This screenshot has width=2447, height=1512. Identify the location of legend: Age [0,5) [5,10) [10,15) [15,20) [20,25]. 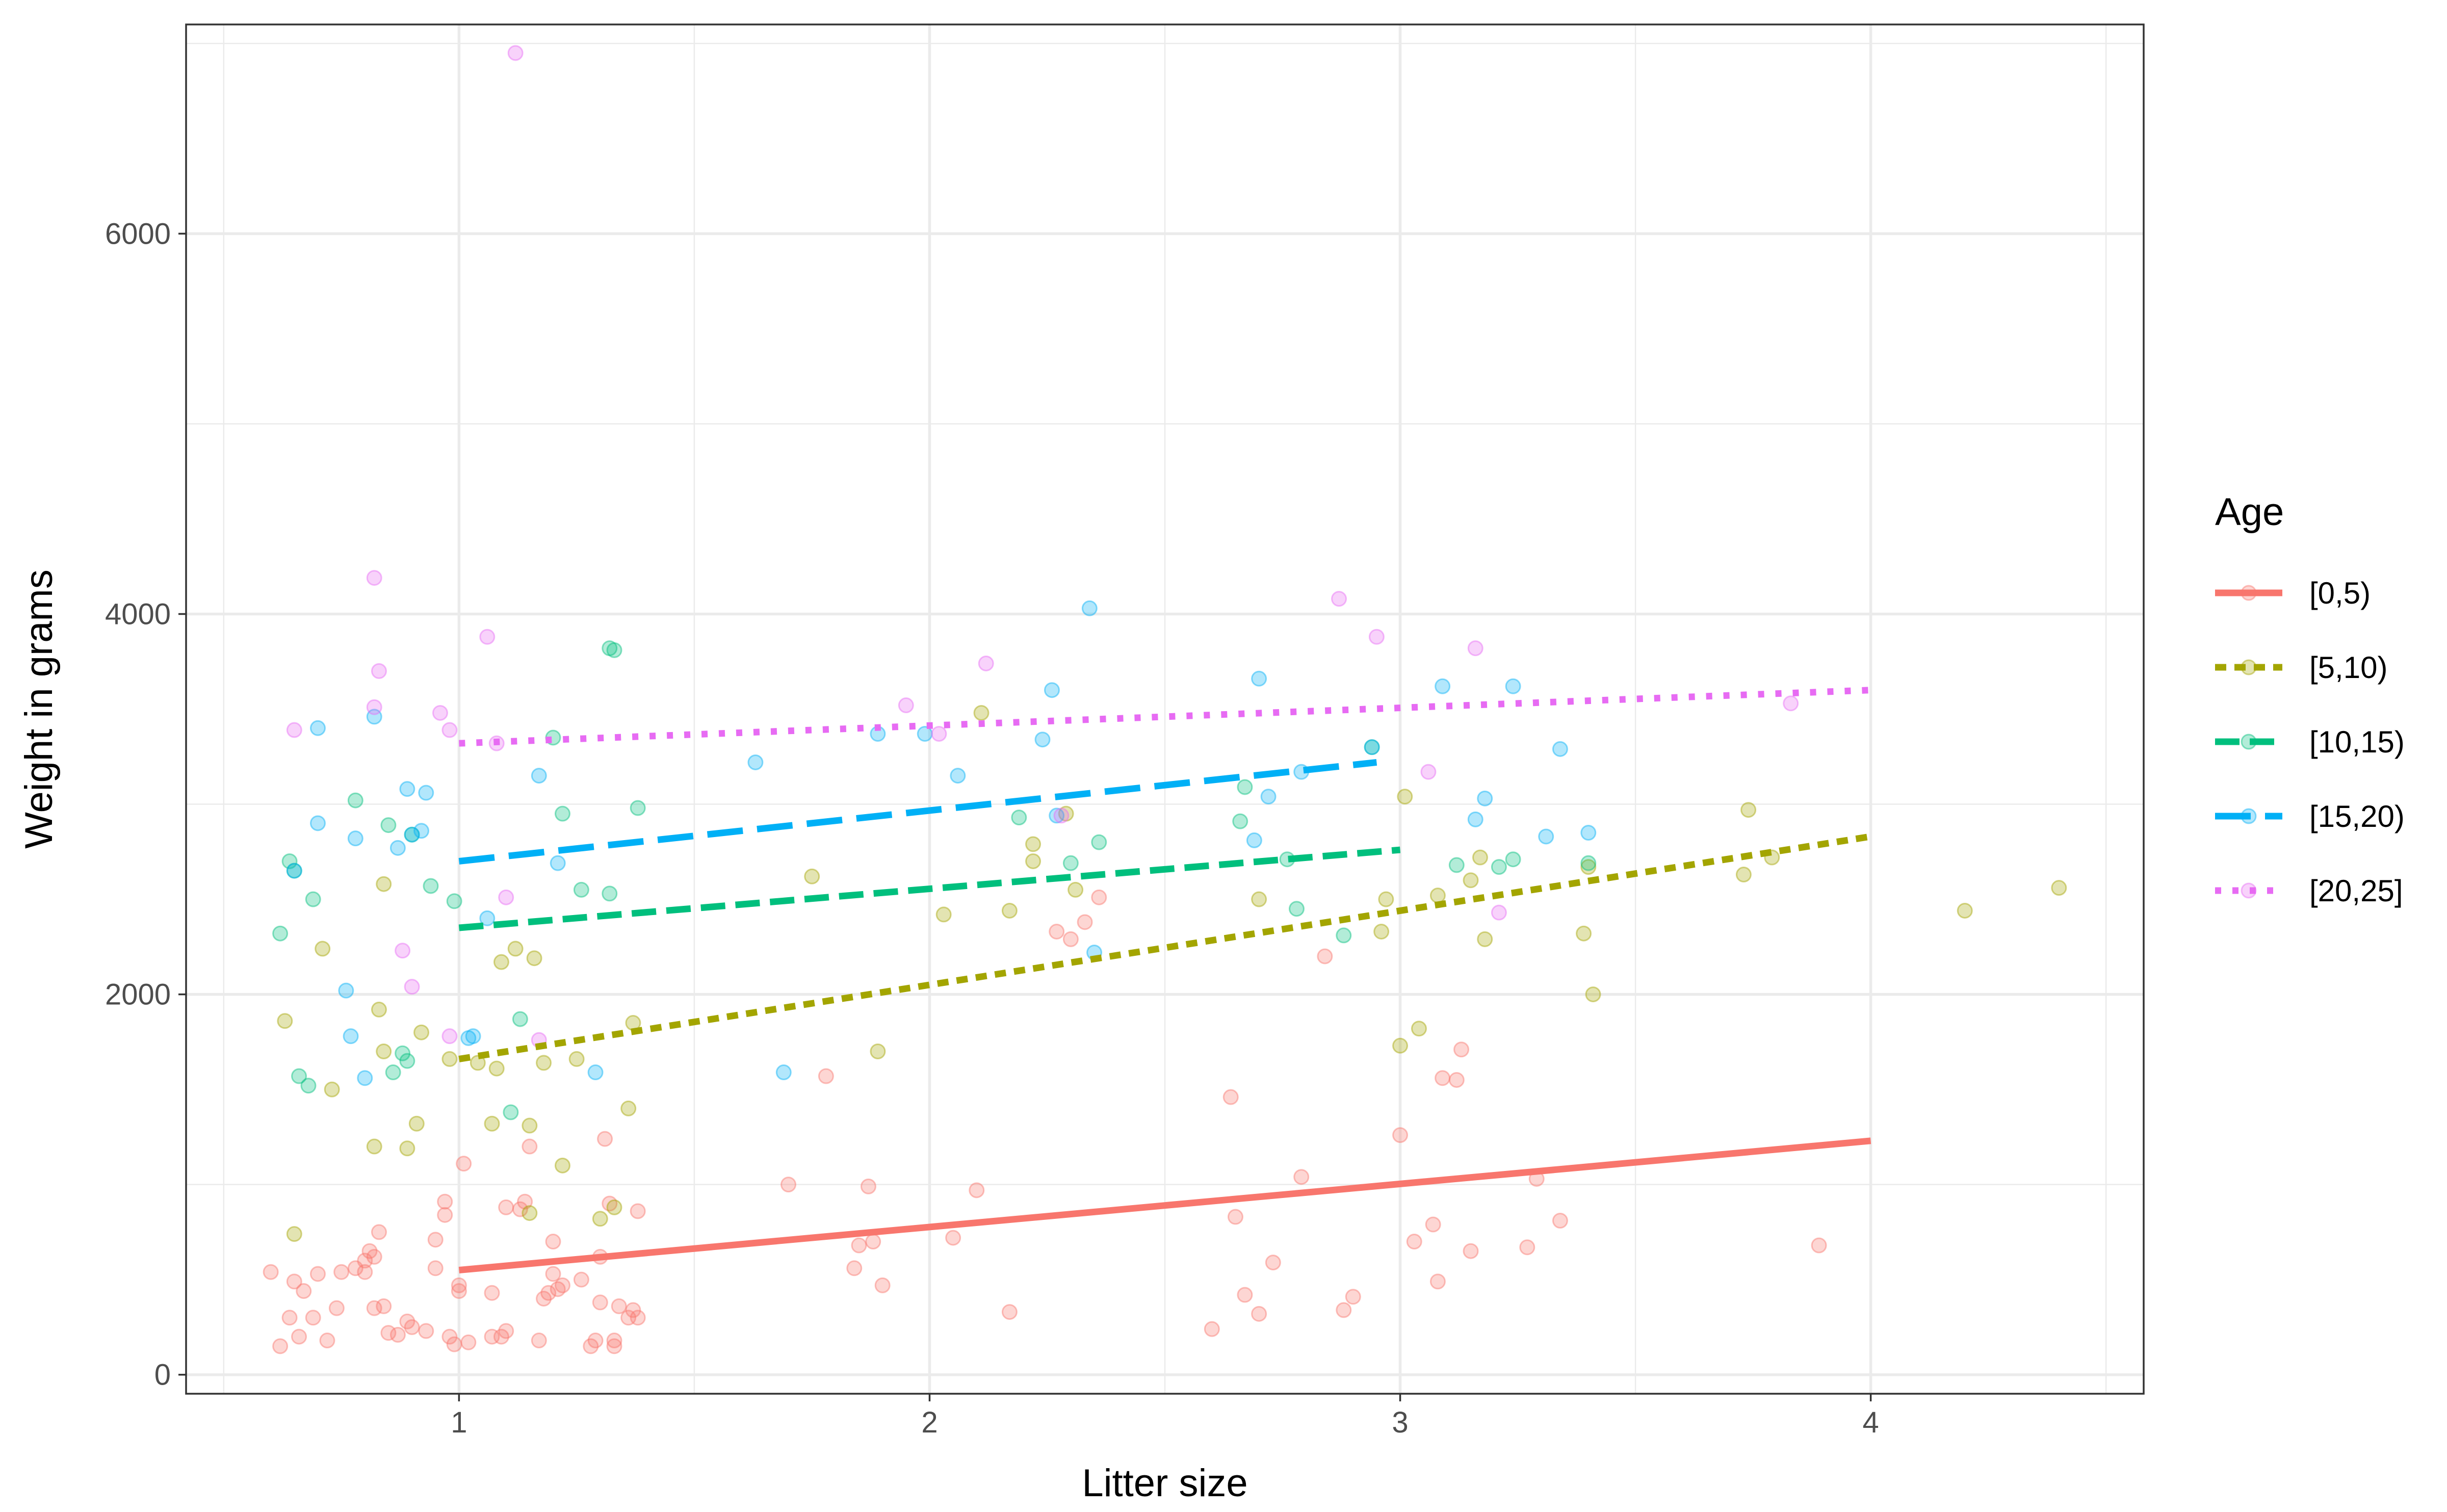
(2310, 699).